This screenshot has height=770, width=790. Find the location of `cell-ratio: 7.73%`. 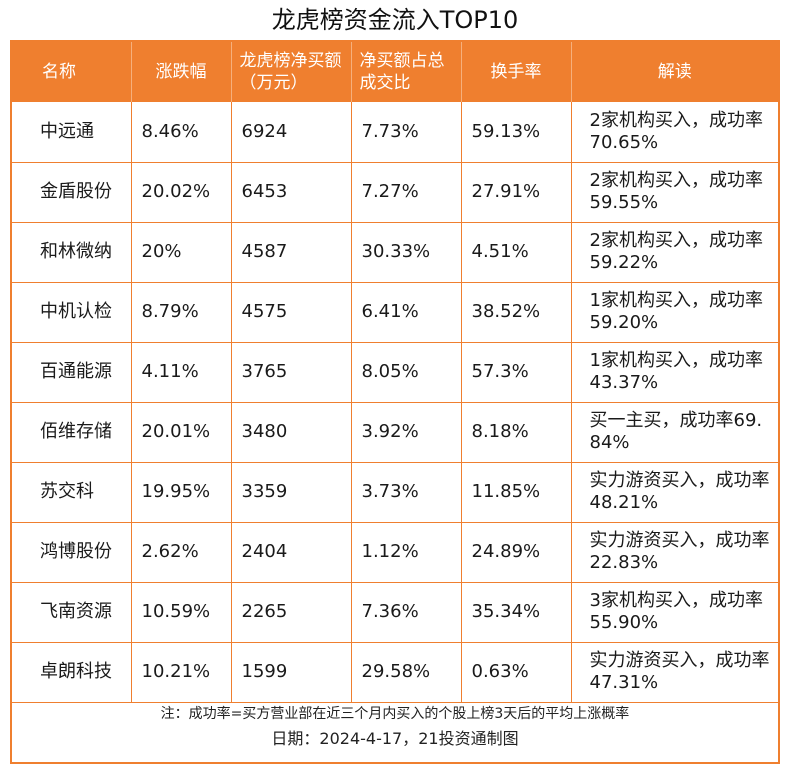

cell-ratio: 7.73% is located at coordinates (406, 132).